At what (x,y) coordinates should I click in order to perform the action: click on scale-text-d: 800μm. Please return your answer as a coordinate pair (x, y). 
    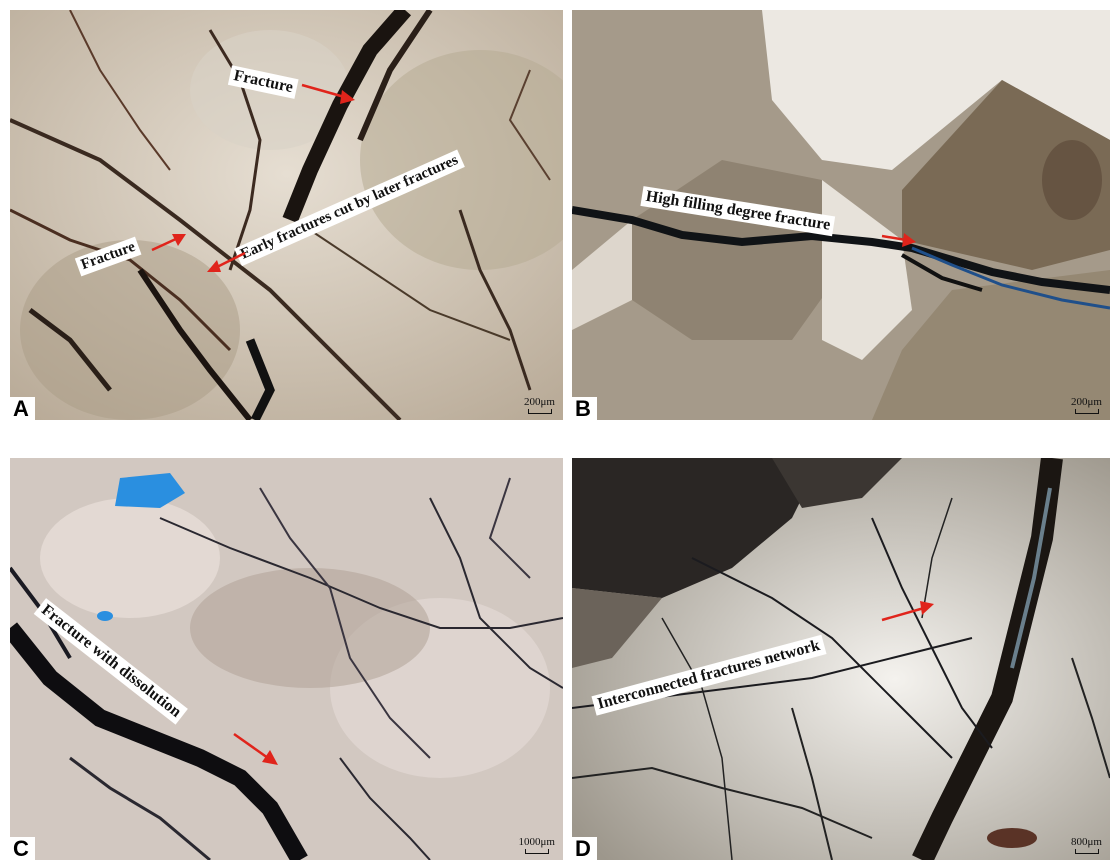
    Looking at the image, I should click on (1086, 842).